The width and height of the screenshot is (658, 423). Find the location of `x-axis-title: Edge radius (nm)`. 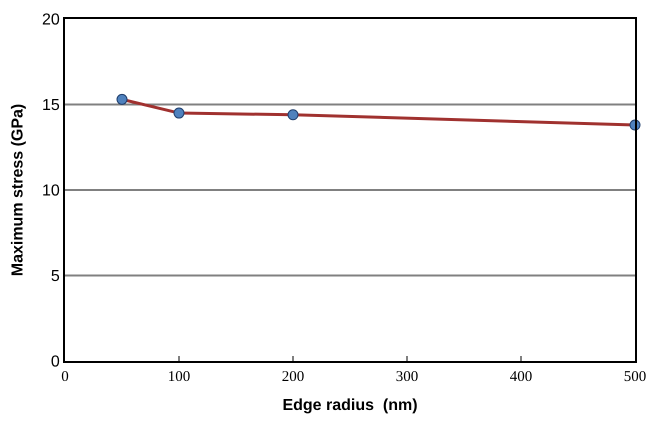

x-axis-title: Edge radius (nm) is located at coordinates (350, 405).